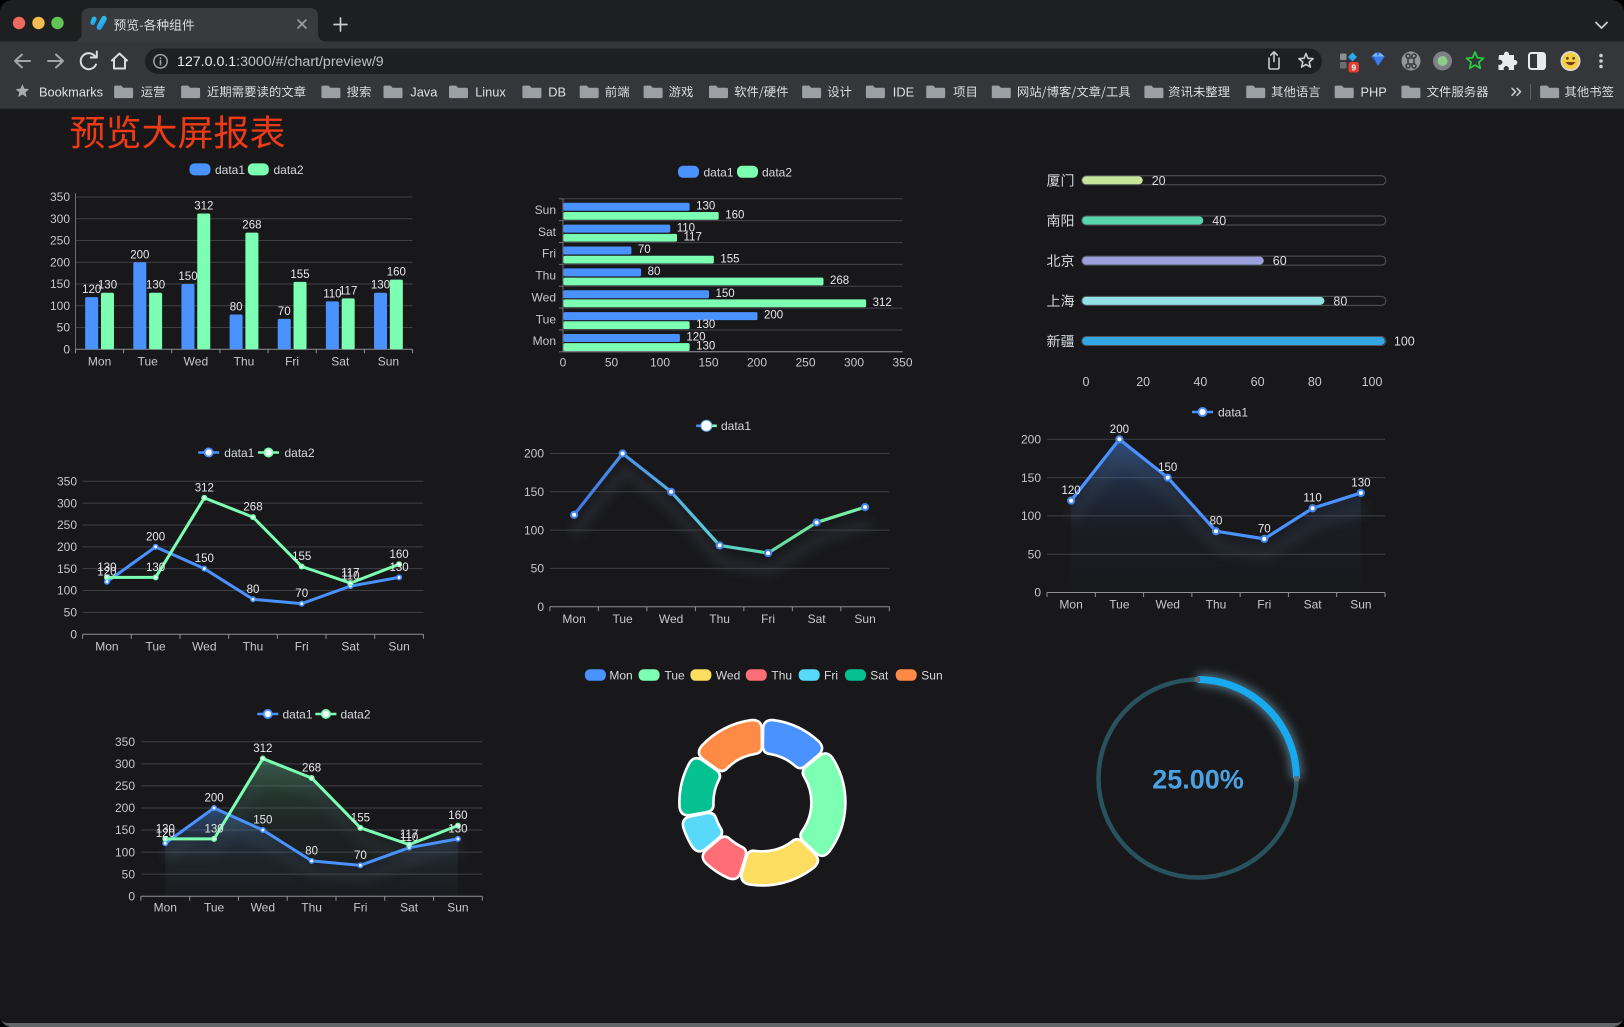 The height and width of the screenshot is (1027, 1624). I want to click on svg-text: Linux, so click(490, 91).